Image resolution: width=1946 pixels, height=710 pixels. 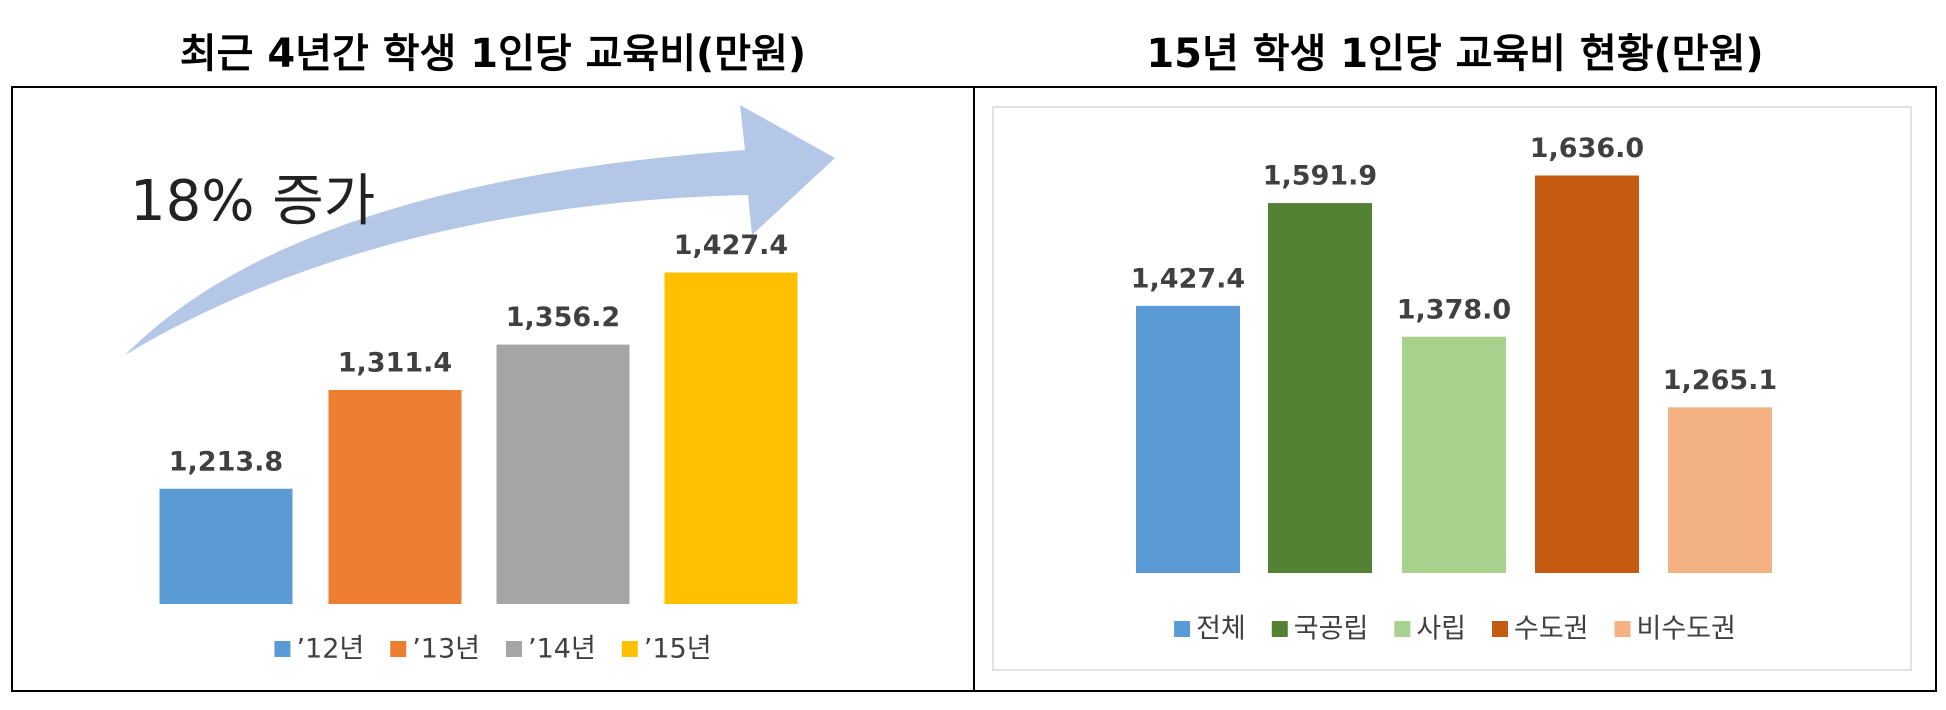 What do you see at coordinates (493, 54) in the screenshot?
I see `chart-title: 최근 4년간 학생 1인당 교육비(만원)` at bounding box center [493, 54].